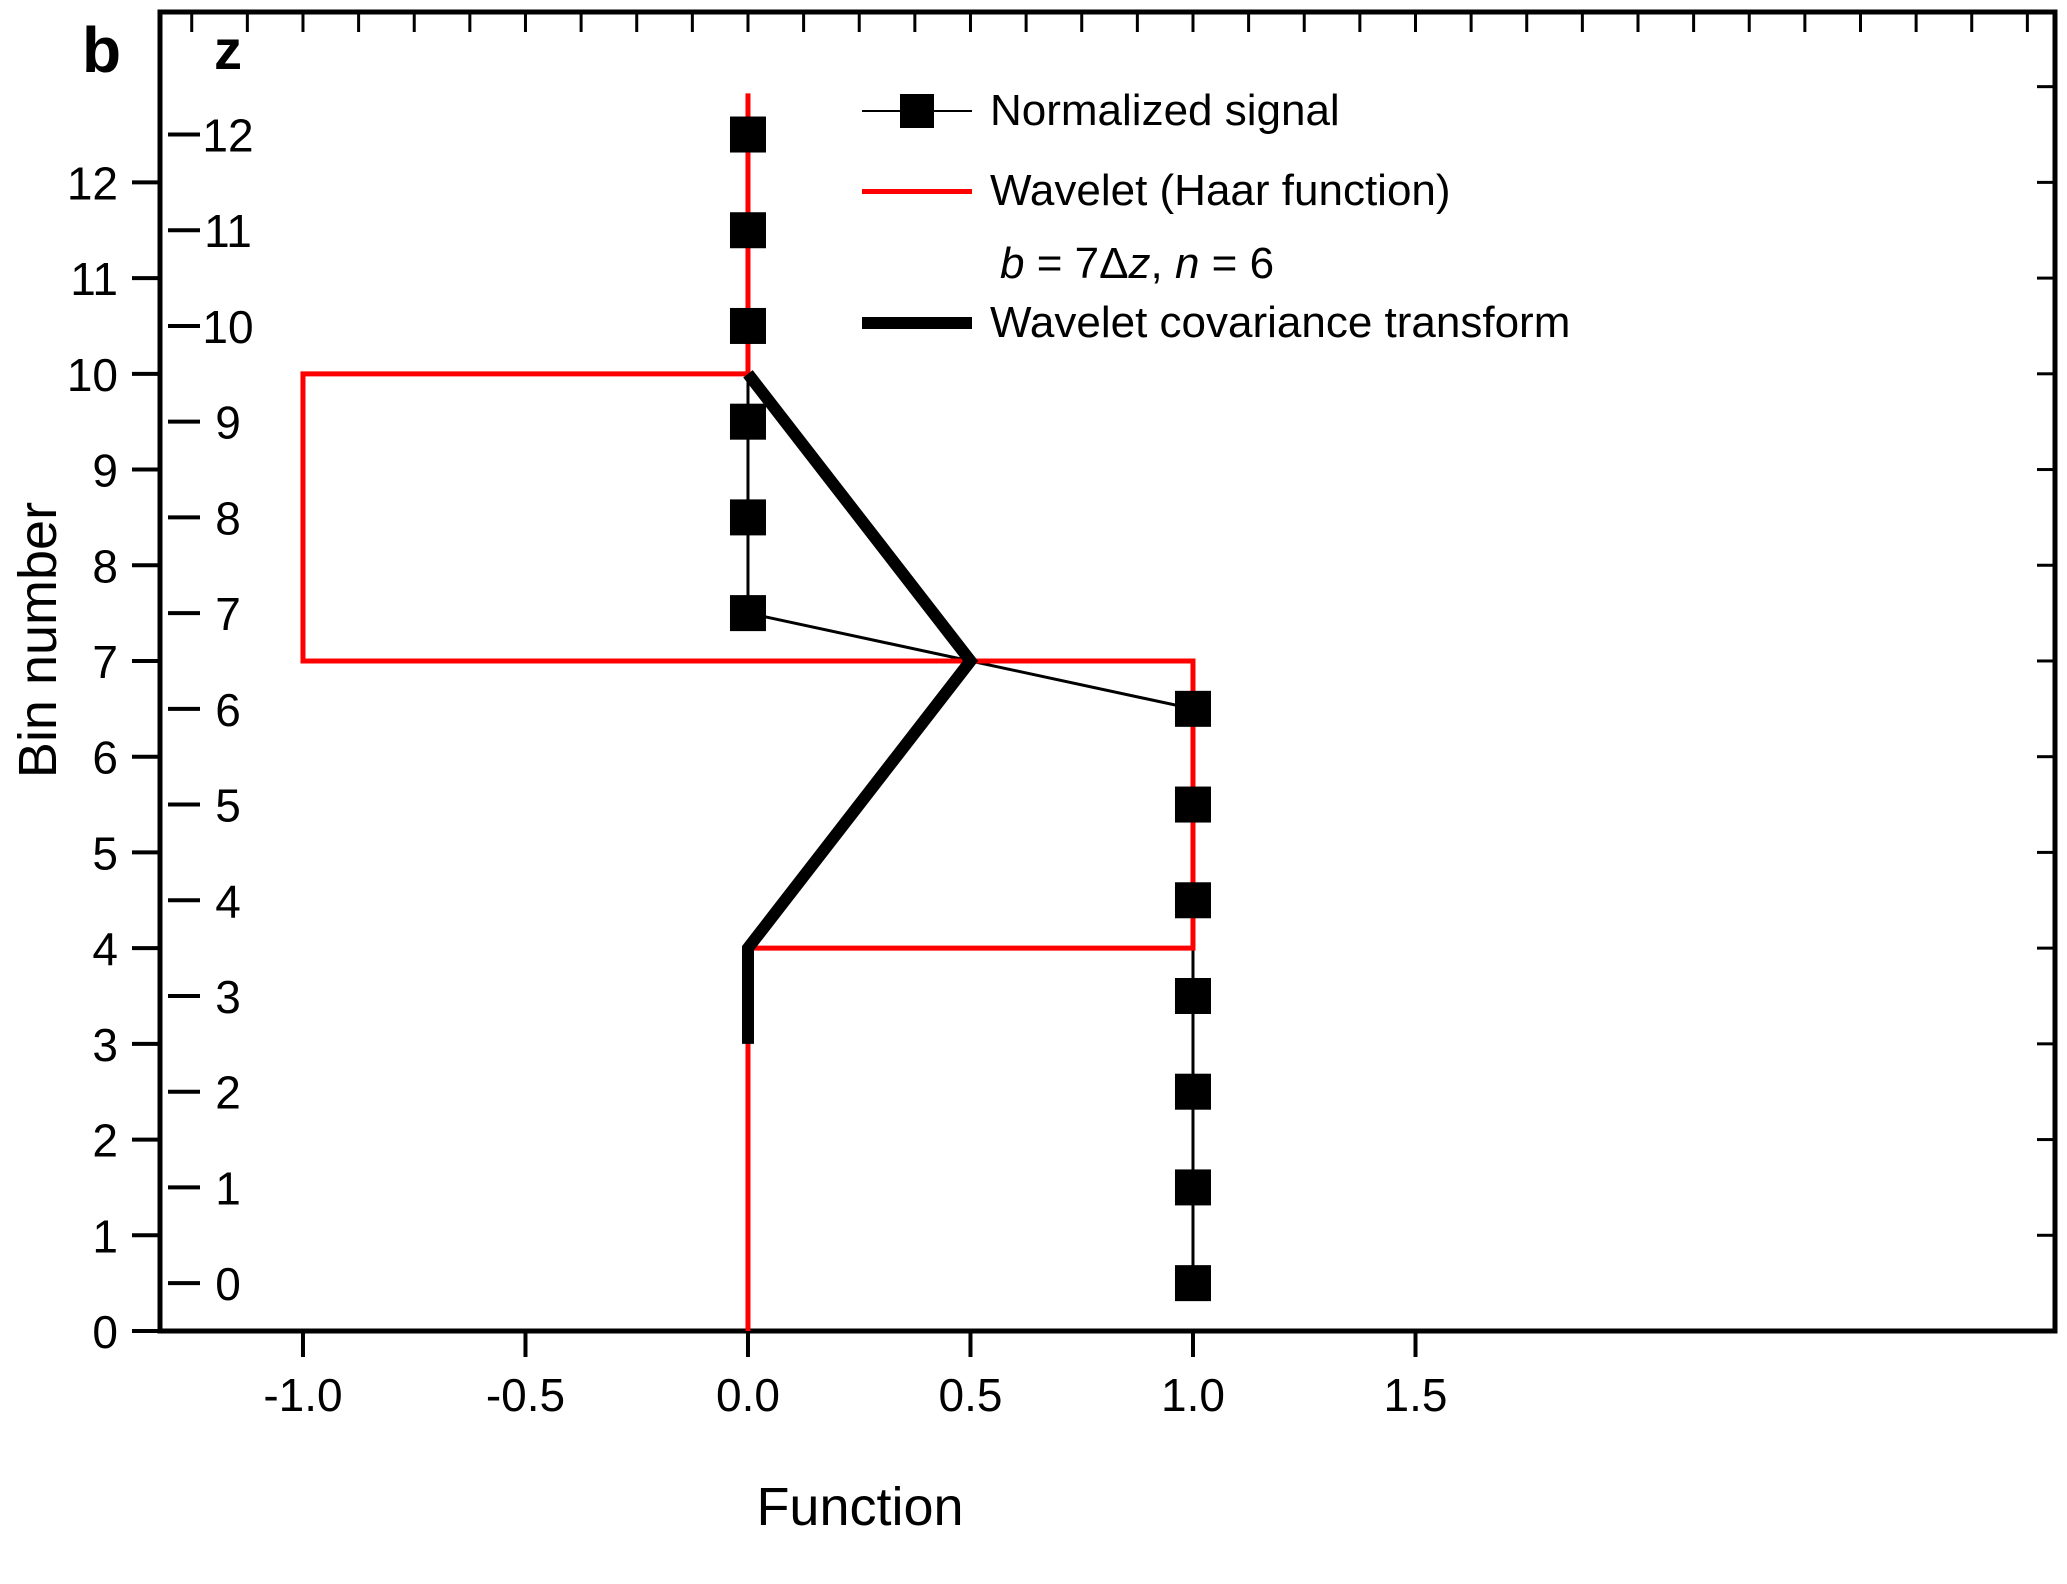 Image resolution: width=2067 pixels, height=1584 pixels. What do you see at coordinates (105, 566) in the screenshot?
I see `bin-tick-label: 8` at bounding box center [105, 566].